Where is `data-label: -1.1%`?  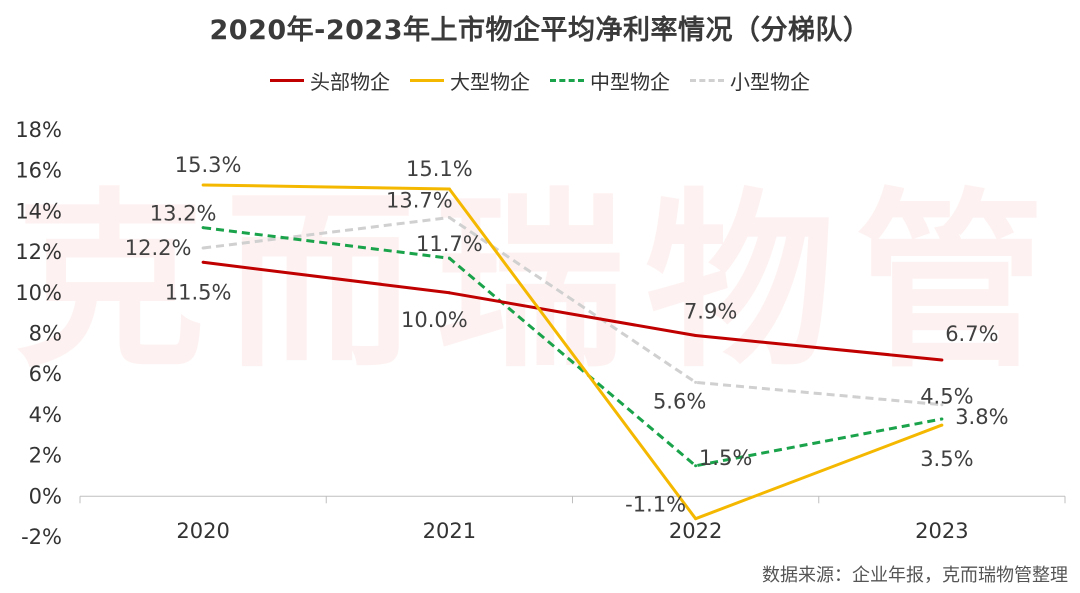
data-label: -1.1% is located at coordinates (655, 505).